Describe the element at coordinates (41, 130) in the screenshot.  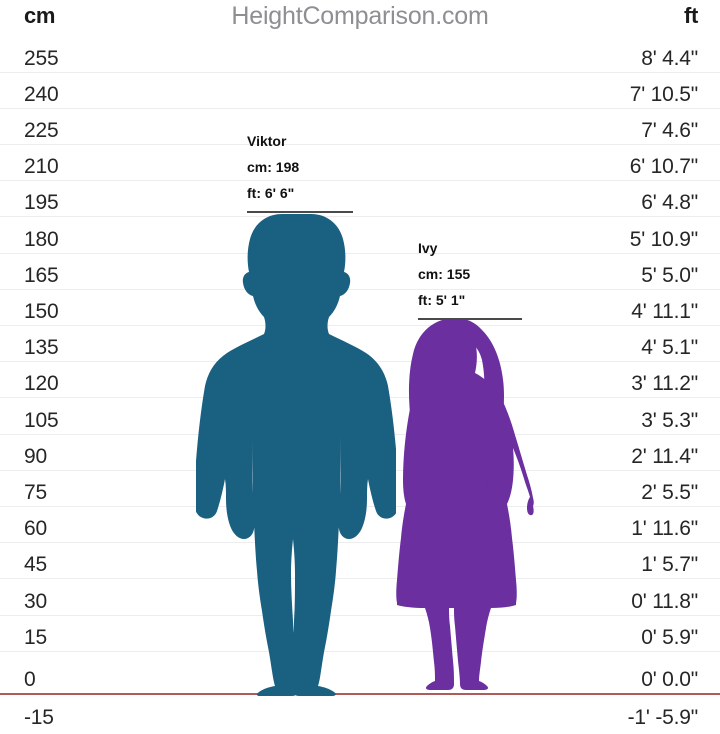
I see `tick-label-cm: 225` at that location.